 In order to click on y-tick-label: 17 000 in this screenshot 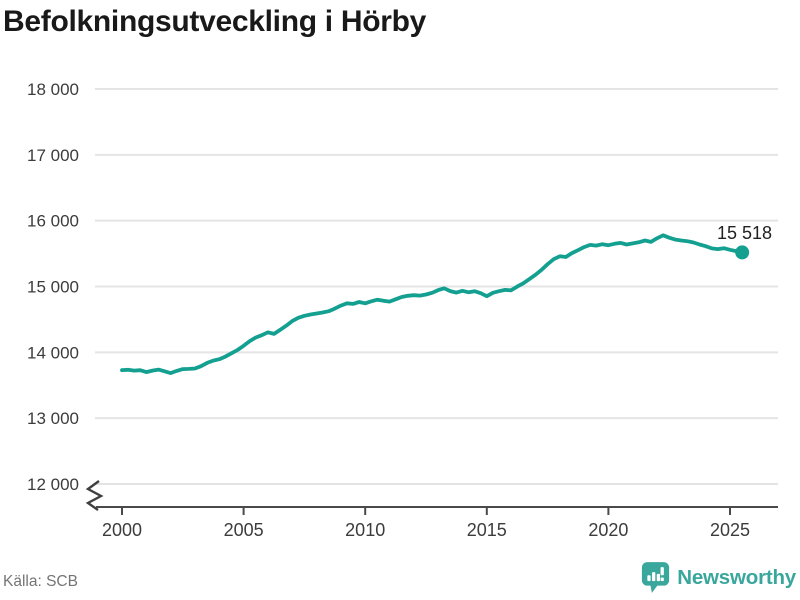, I will do `click(53, 155)`.